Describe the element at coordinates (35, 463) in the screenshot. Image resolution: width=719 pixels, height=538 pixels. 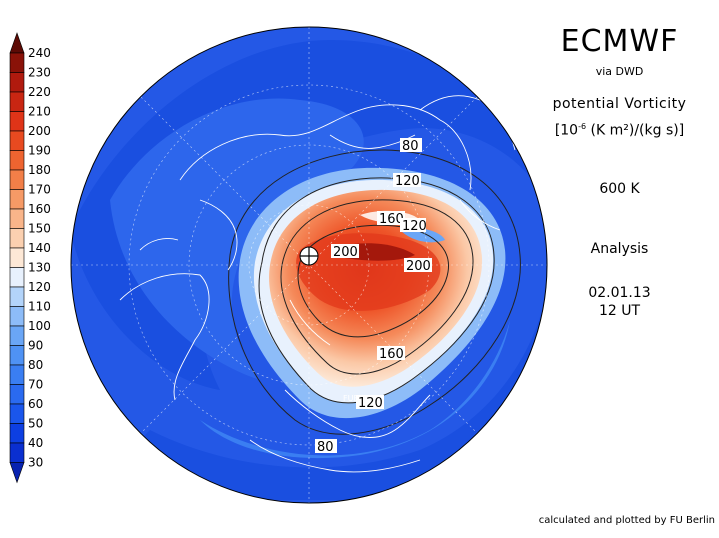
I see `legend-tick-label: 30` at that location.